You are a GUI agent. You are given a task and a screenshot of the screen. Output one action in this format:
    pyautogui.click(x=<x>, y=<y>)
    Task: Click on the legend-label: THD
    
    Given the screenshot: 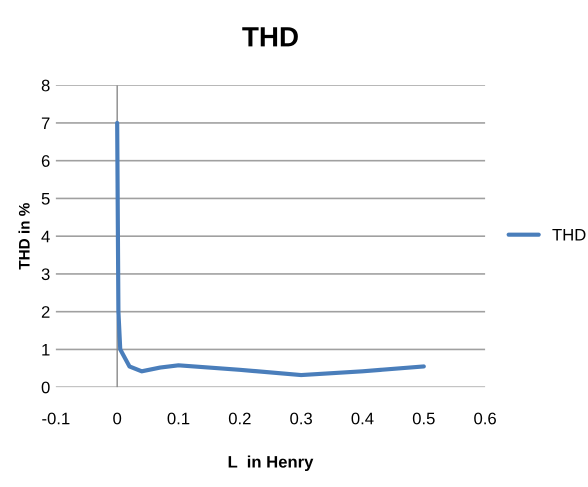 What is the action you would take?
    pyautogui.click(x=569, y=235)
    